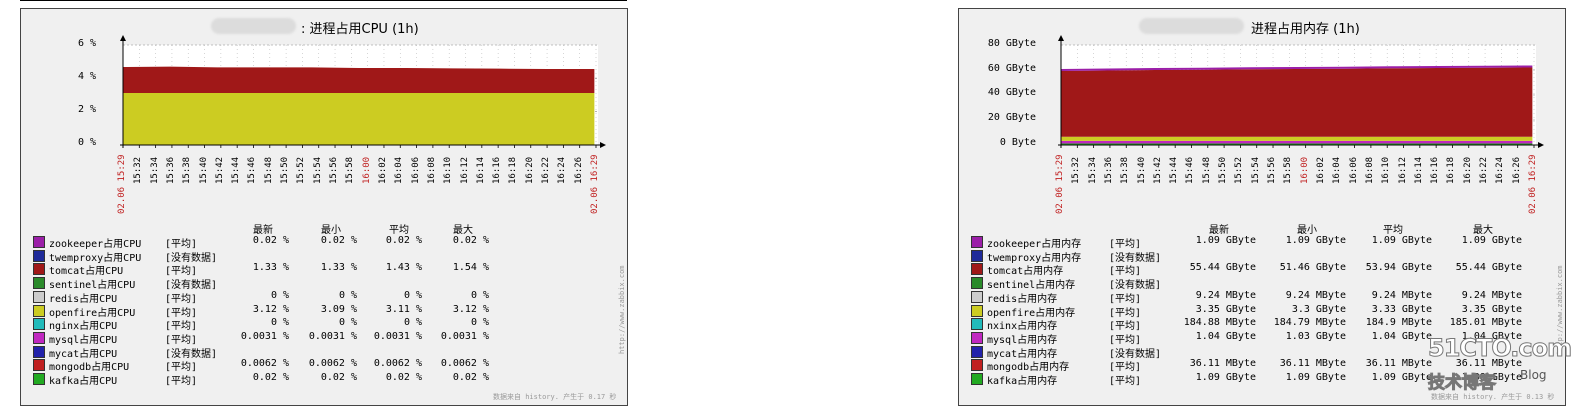 This screenshot has height=413, width=1590. I want to click on legend-value-min: 0.02 %, so click(338, 377).